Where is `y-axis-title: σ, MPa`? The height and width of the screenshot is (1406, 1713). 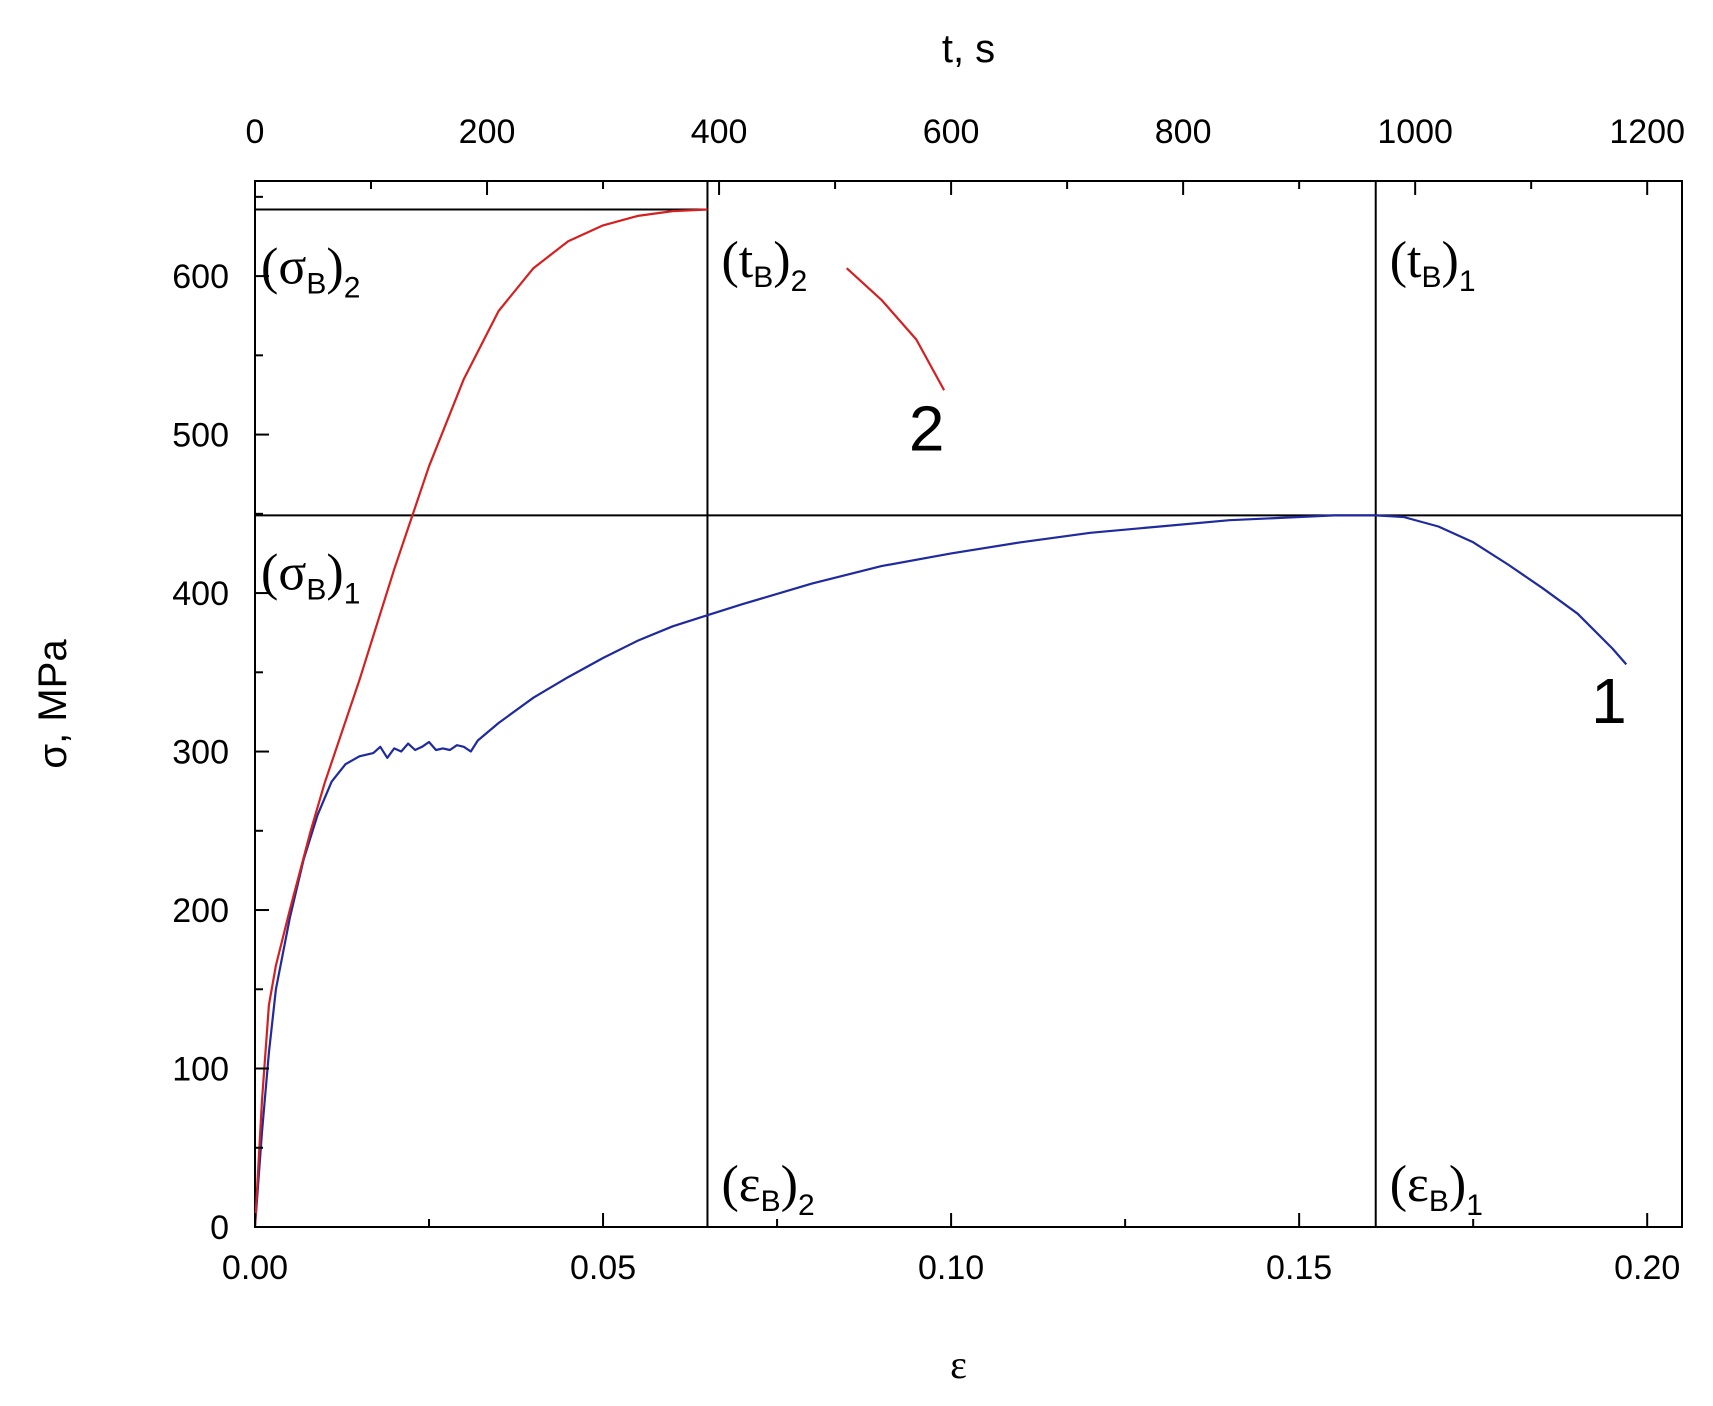
y-axis-title: σ, MPa is located at coordinates (53, 704).